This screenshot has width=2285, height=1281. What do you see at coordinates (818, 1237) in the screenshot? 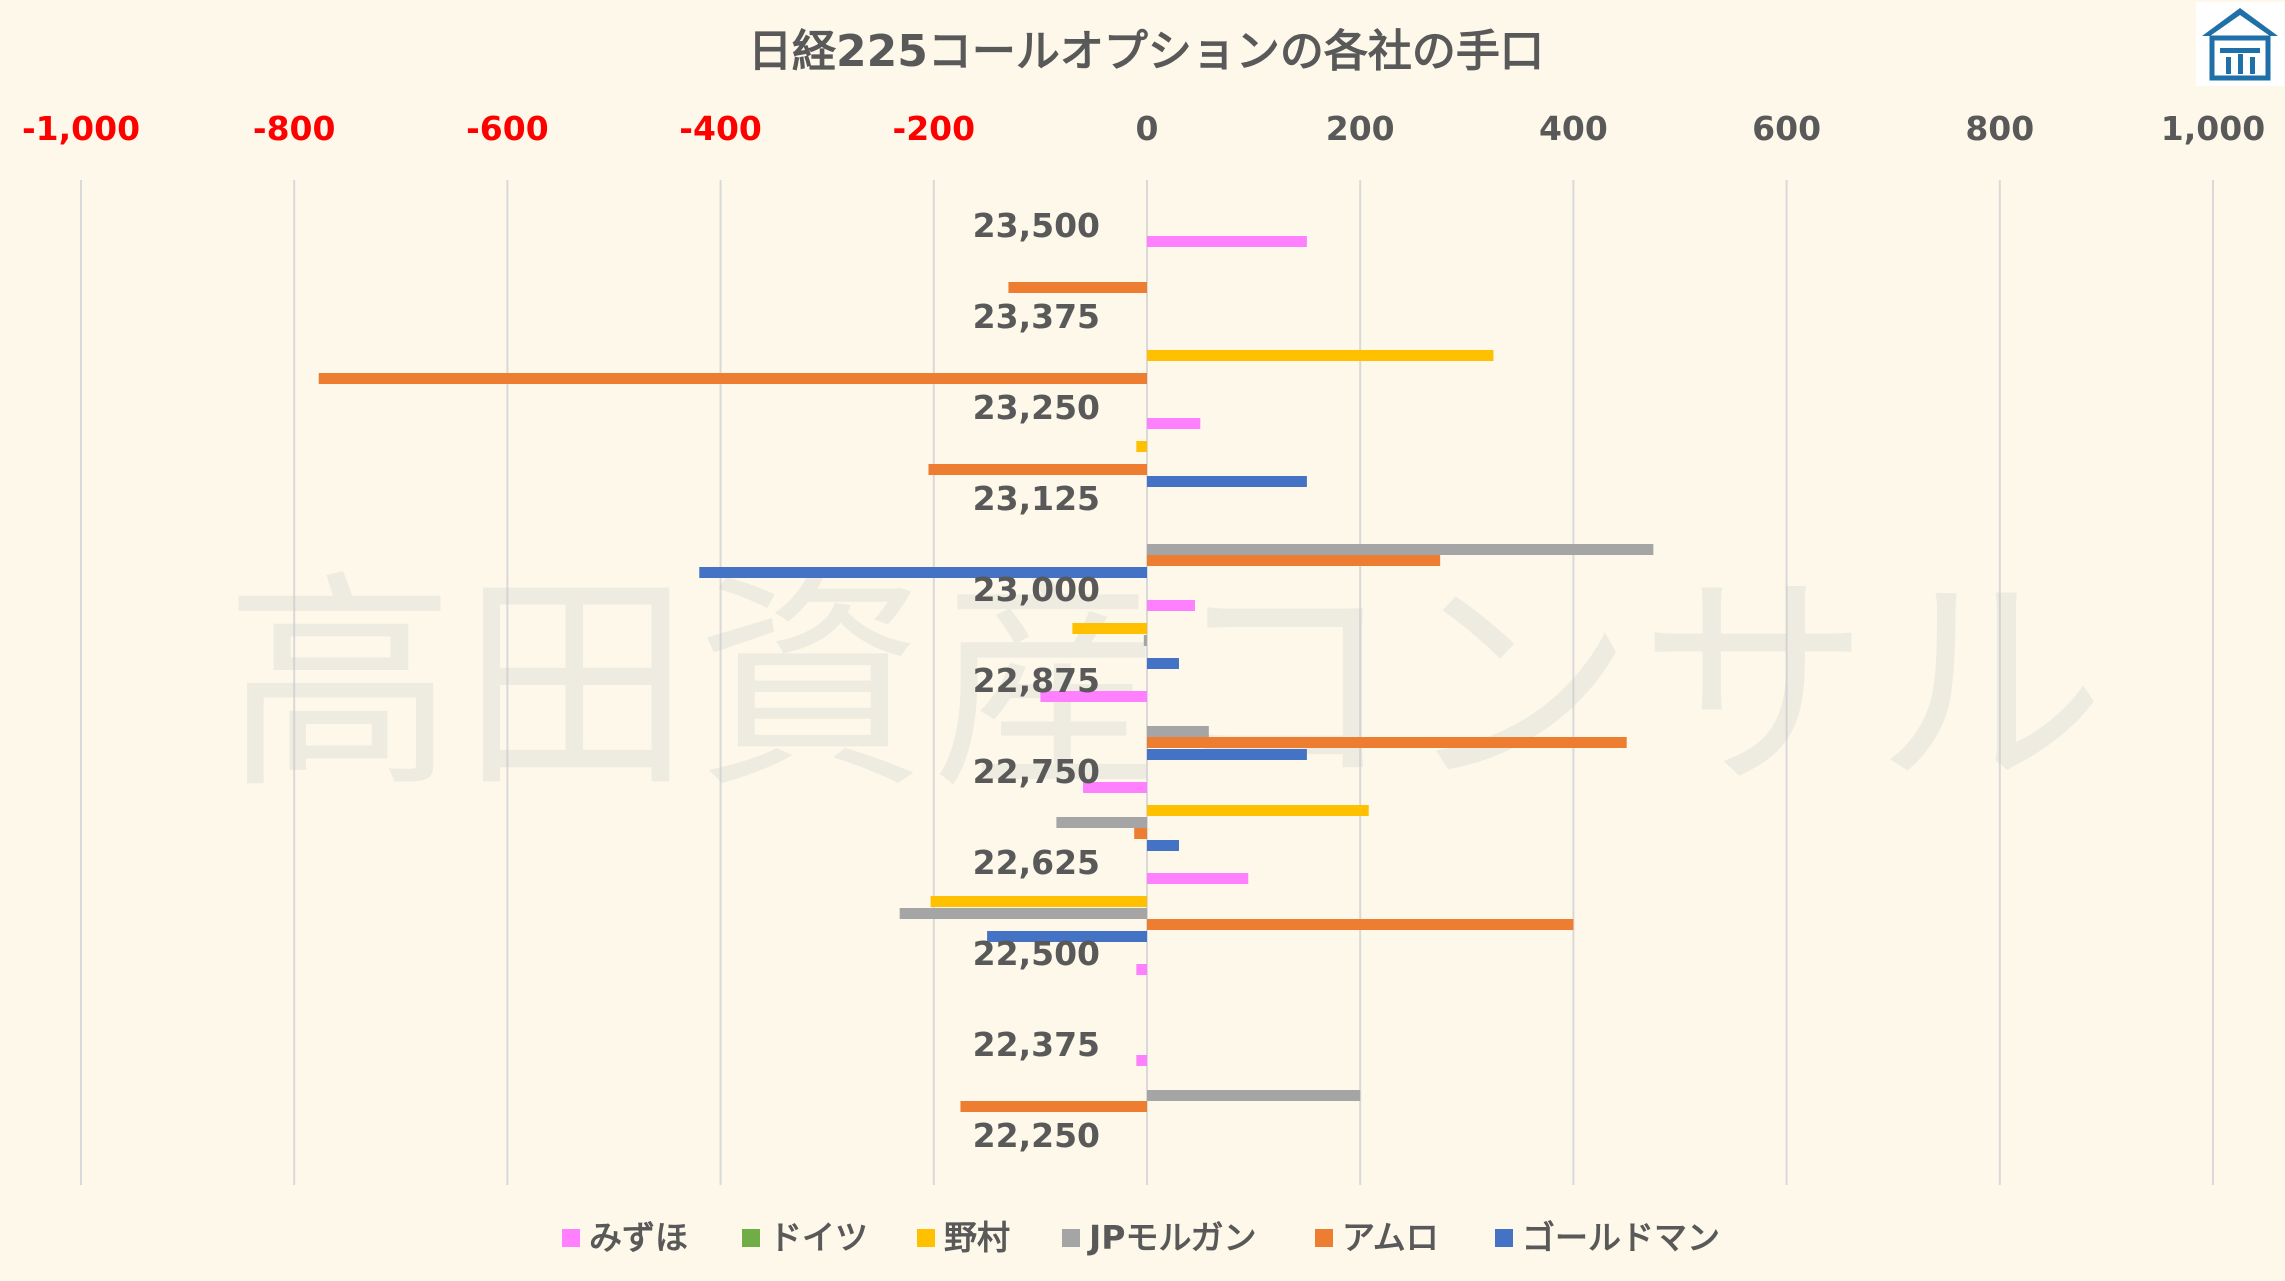
I see `legend-label: ドイツ` at bounding box center [818, 1237].